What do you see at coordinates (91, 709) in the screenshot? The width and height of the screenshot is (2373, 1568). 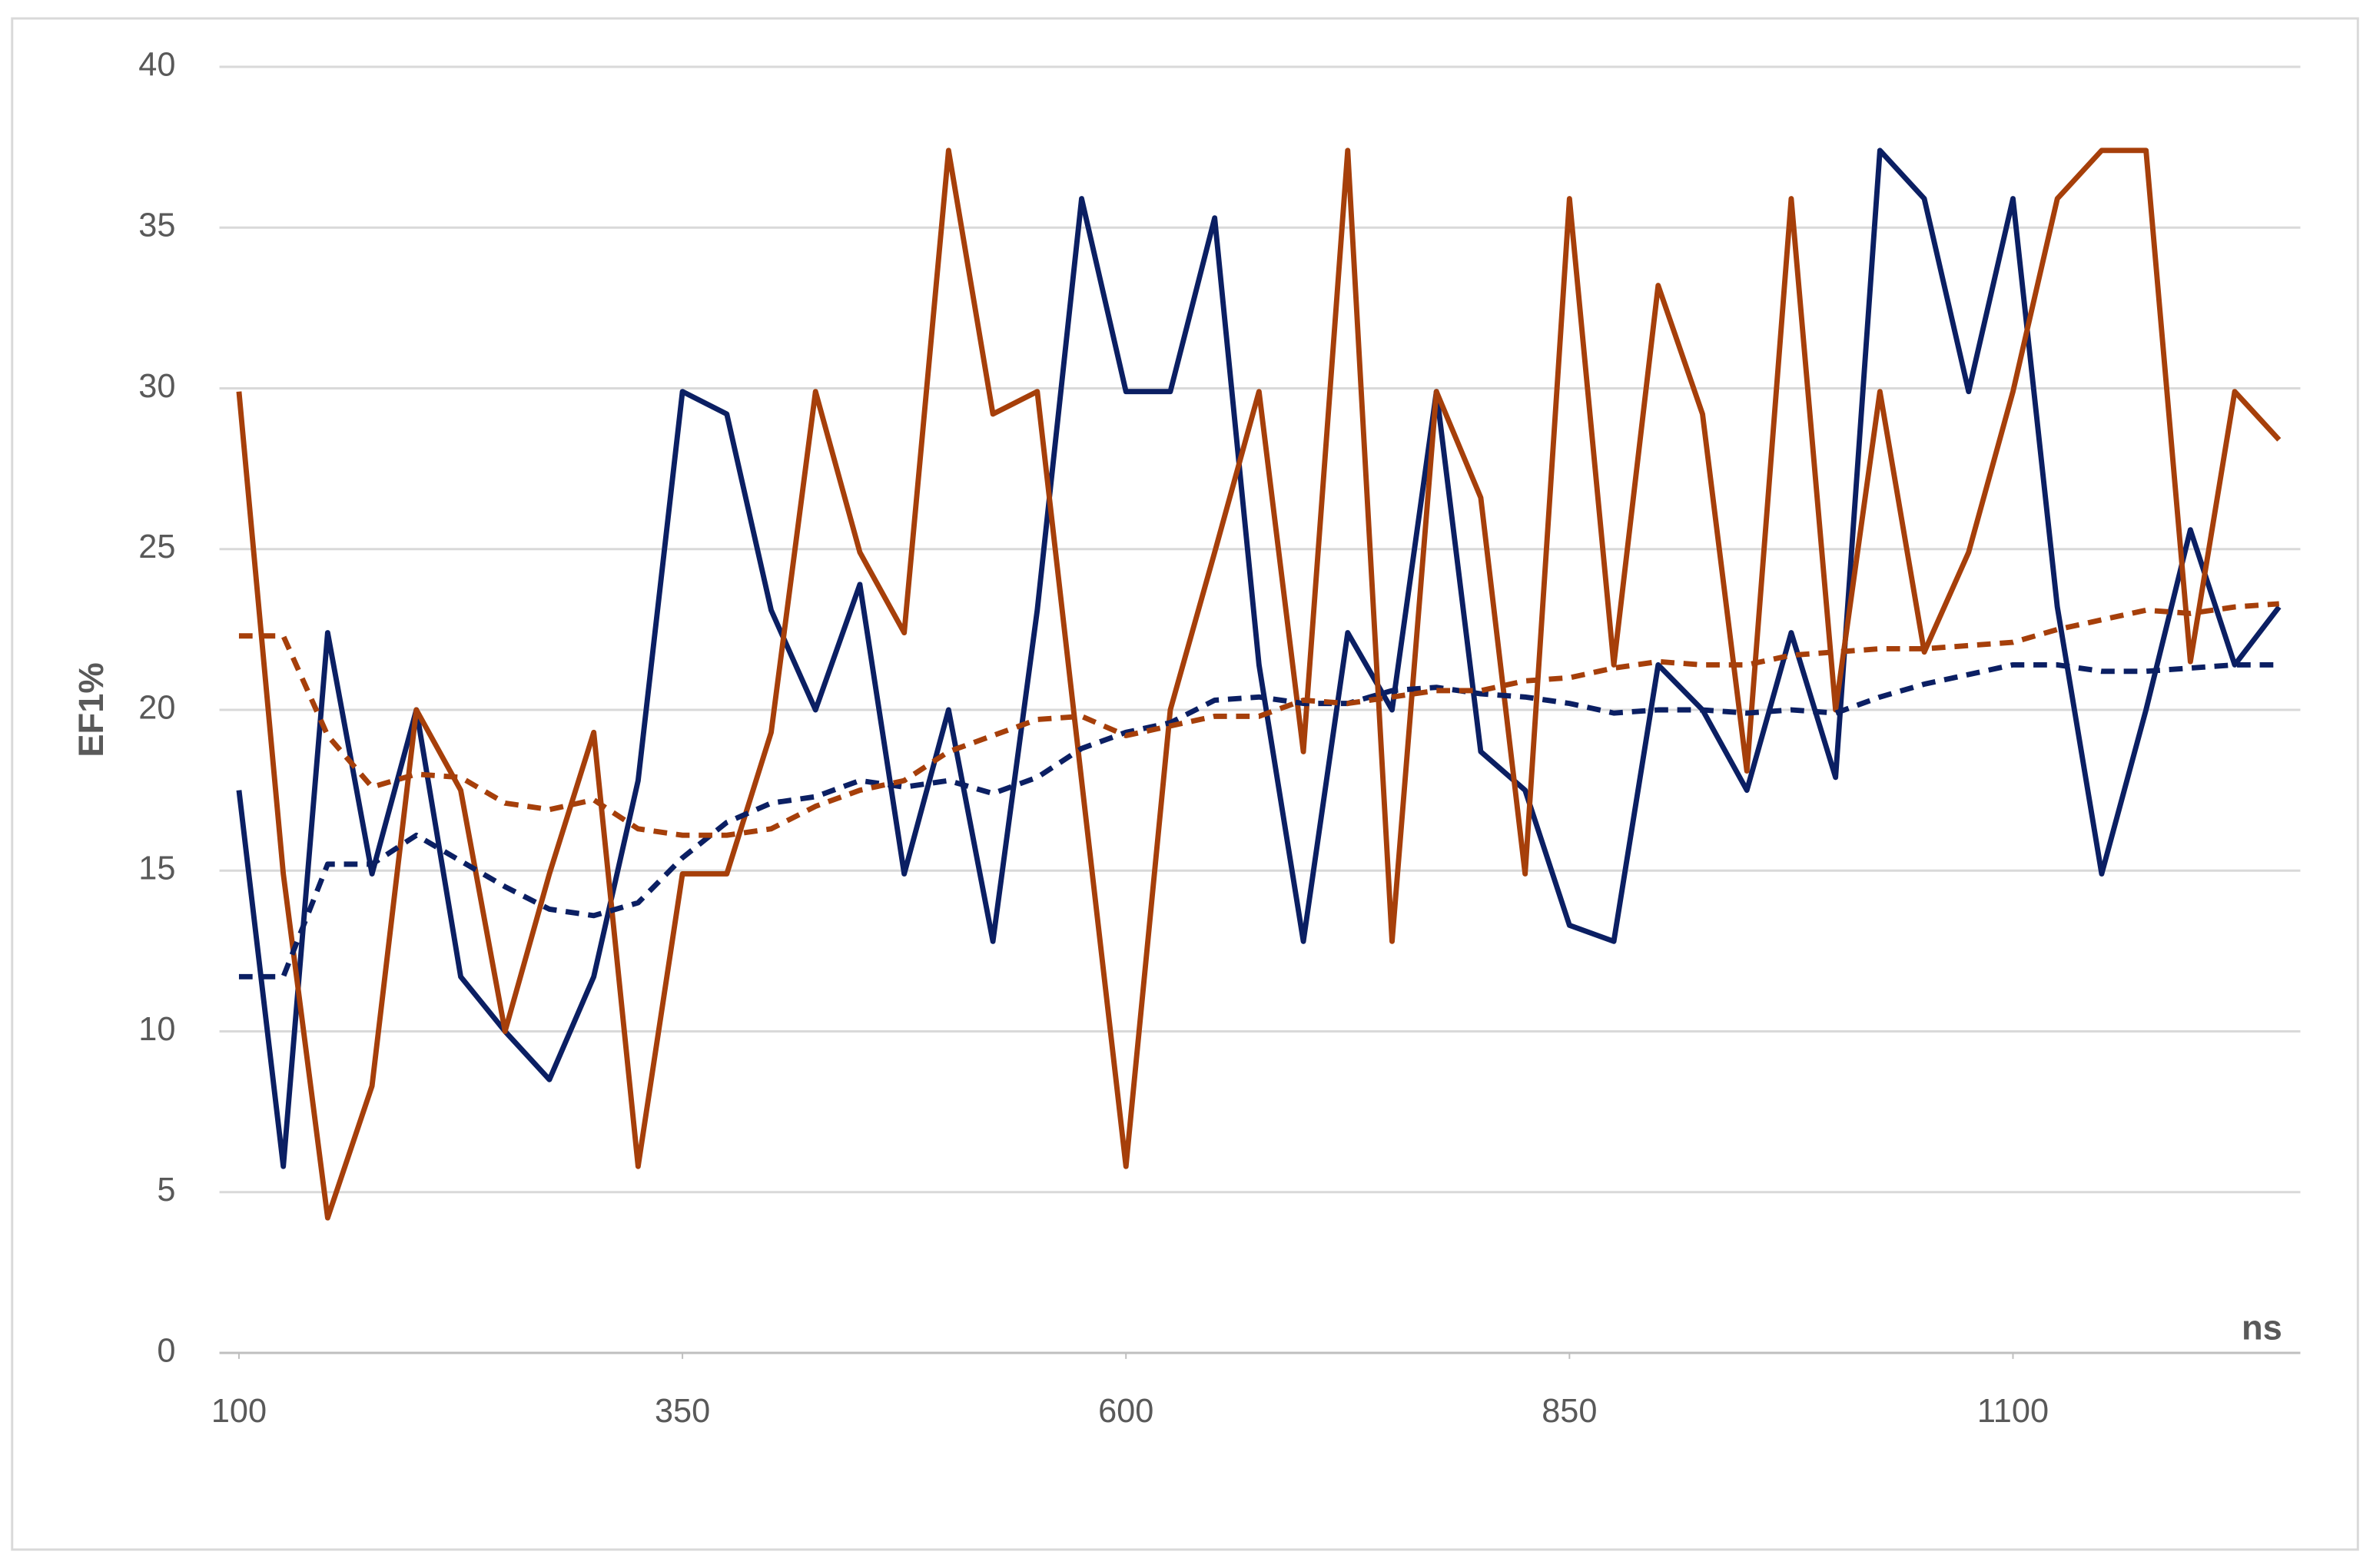 I see `y-axis-label: EF1%` at bounding box center [91, 709].